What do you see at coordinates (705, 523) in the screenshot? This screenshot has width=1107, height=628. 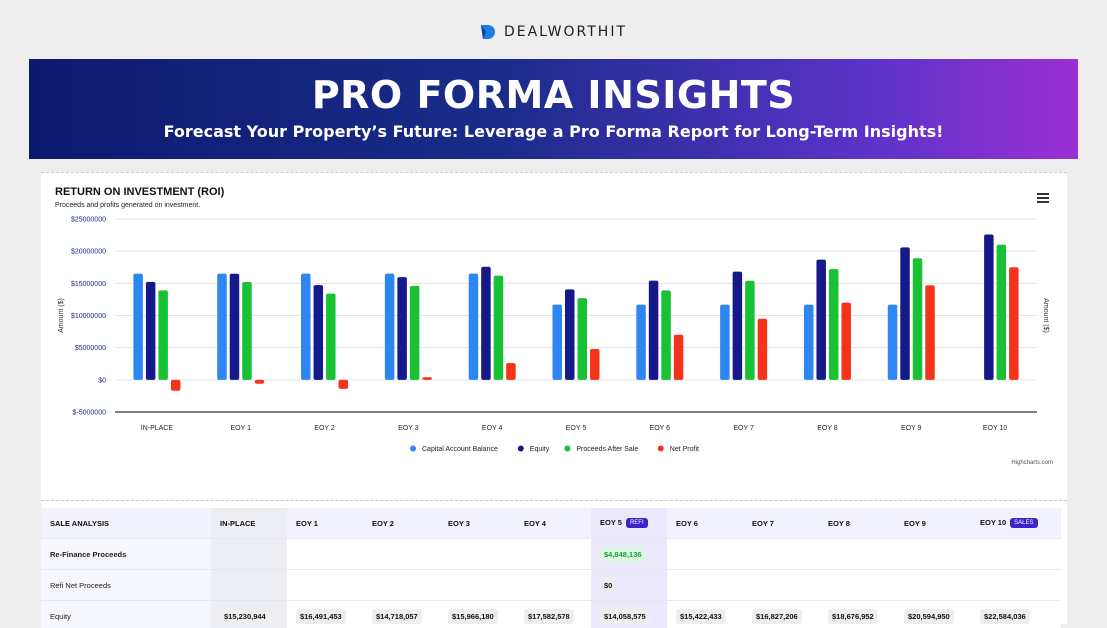 I see `header-eoy-6: EOY 6` at bounding box center [705, 523].